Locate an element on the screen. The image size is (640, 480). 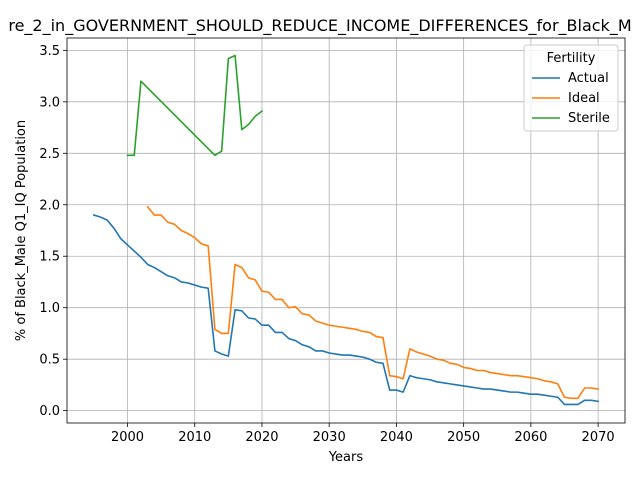
legend-title: Fertility is located at coordinates (571, 58).